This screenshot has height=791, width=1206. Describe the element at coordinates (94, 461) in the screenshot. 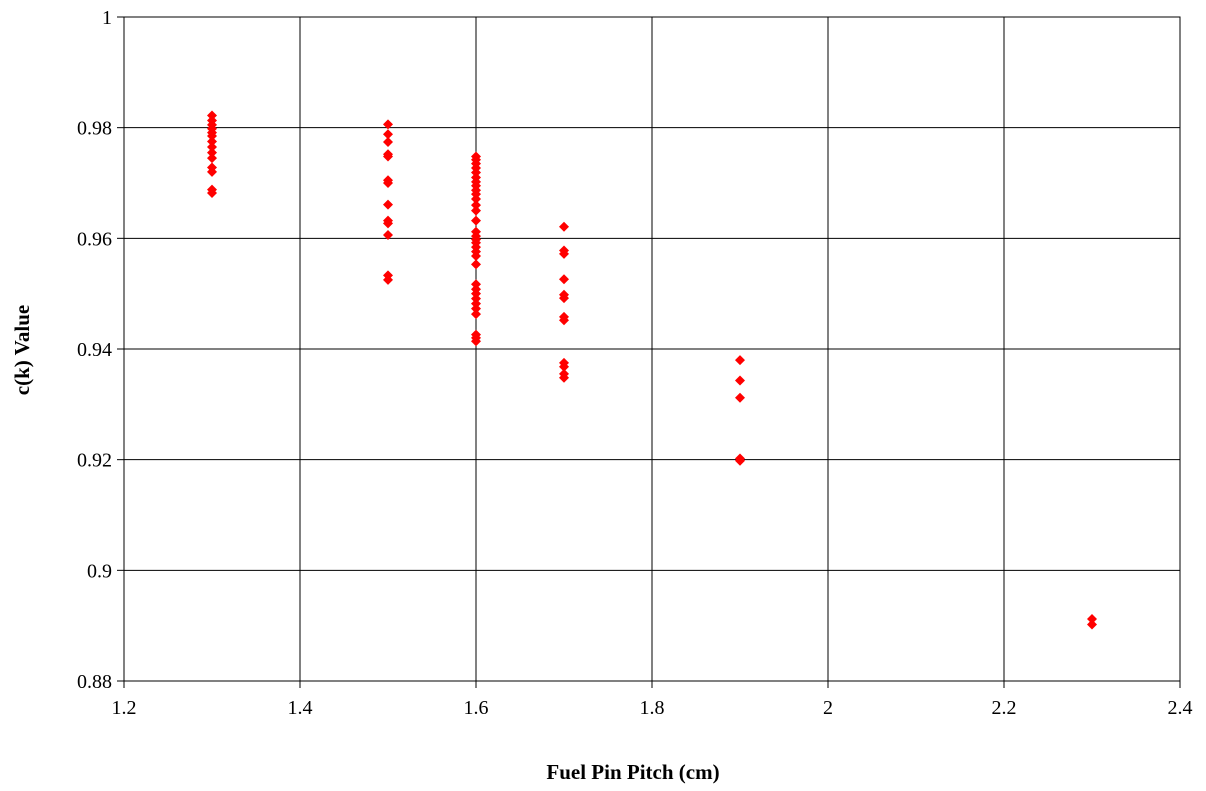

I see `y-tick-label: 0.92` at that location.